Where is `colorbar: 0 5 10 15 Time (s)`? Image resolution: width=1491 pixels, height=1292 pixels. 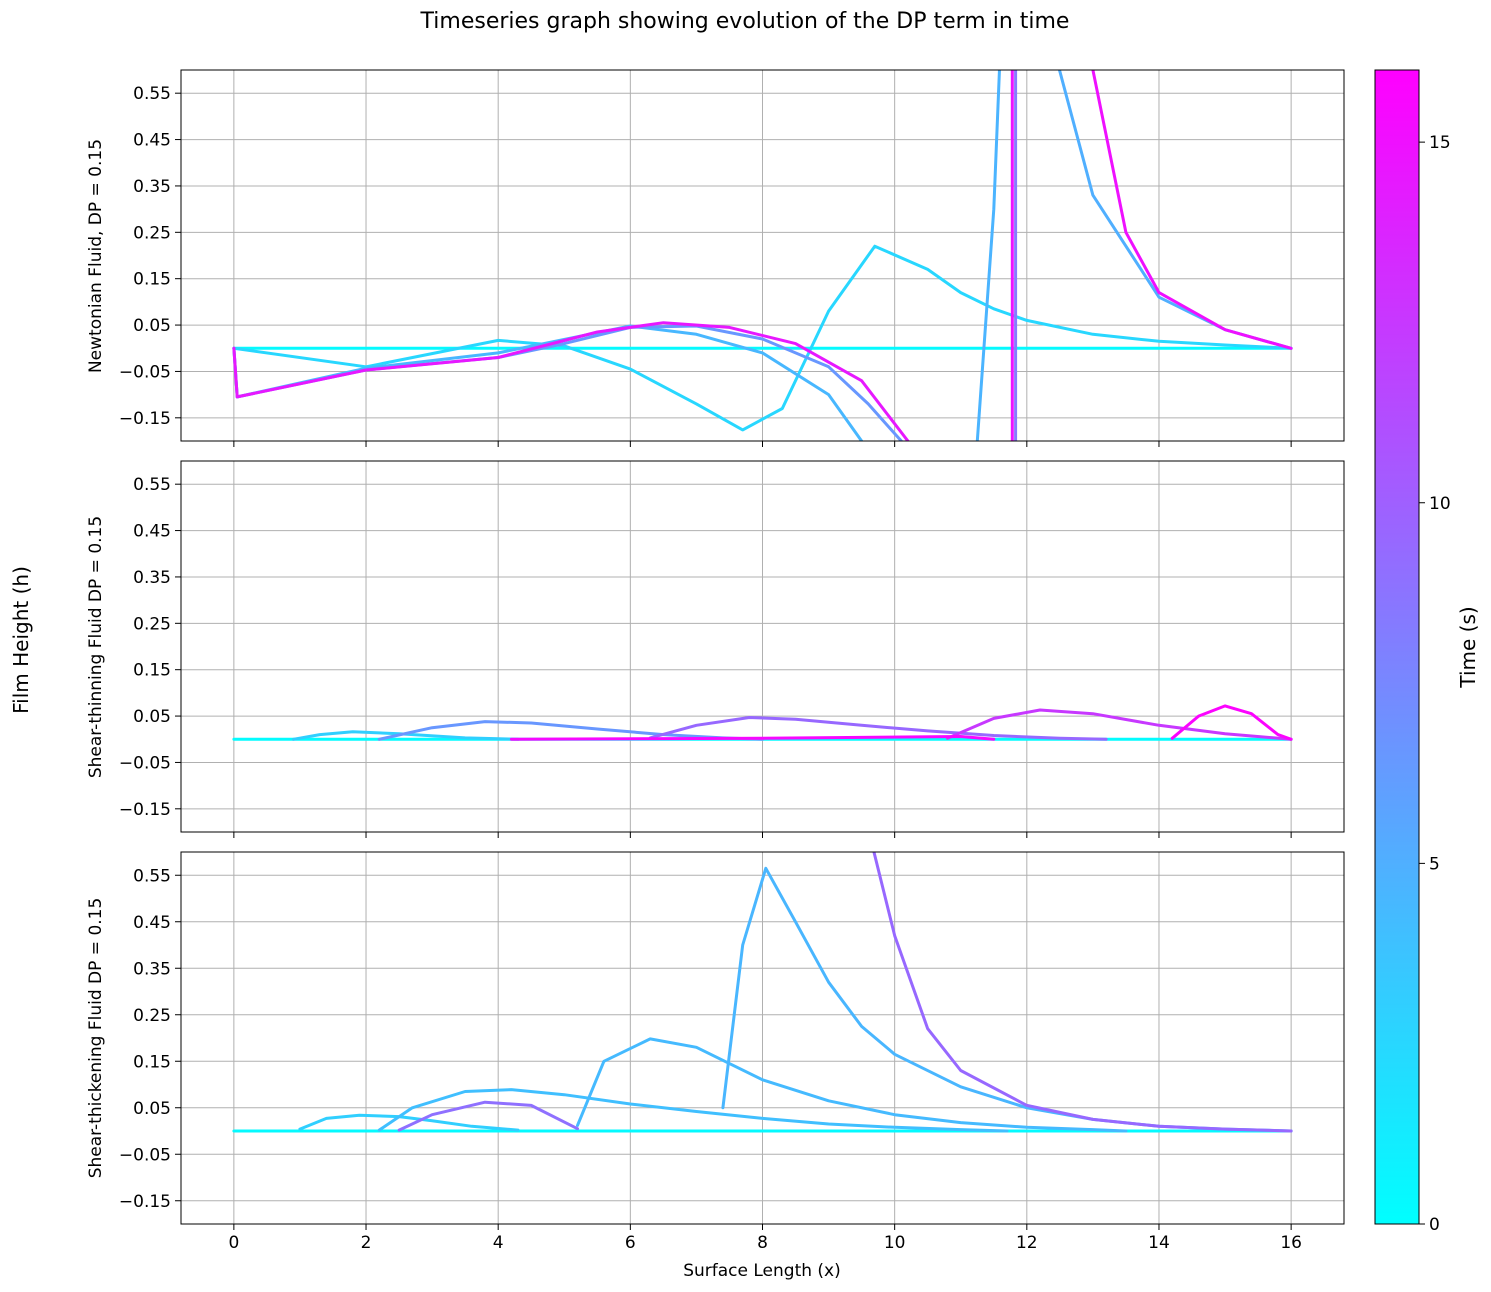
colorbar: 0 5 10 15 Time (s) is located at coordinates (1427, 652).